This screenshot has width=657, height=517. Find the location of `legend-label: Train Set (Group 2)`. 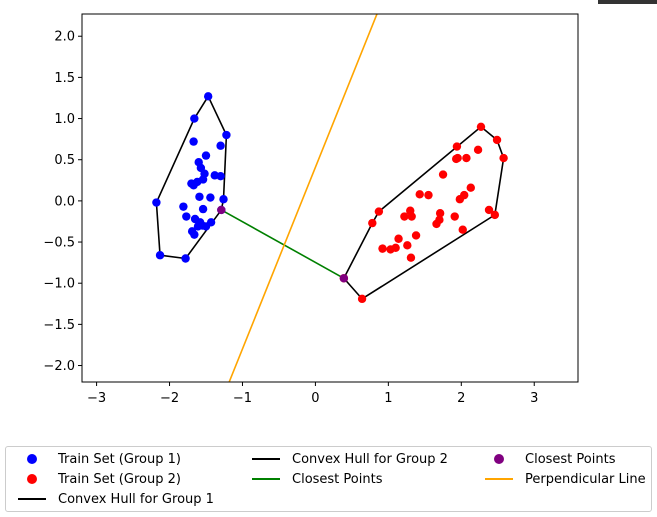

legend-label: Train Set (Group 2) is located at coordinates (119, 479).